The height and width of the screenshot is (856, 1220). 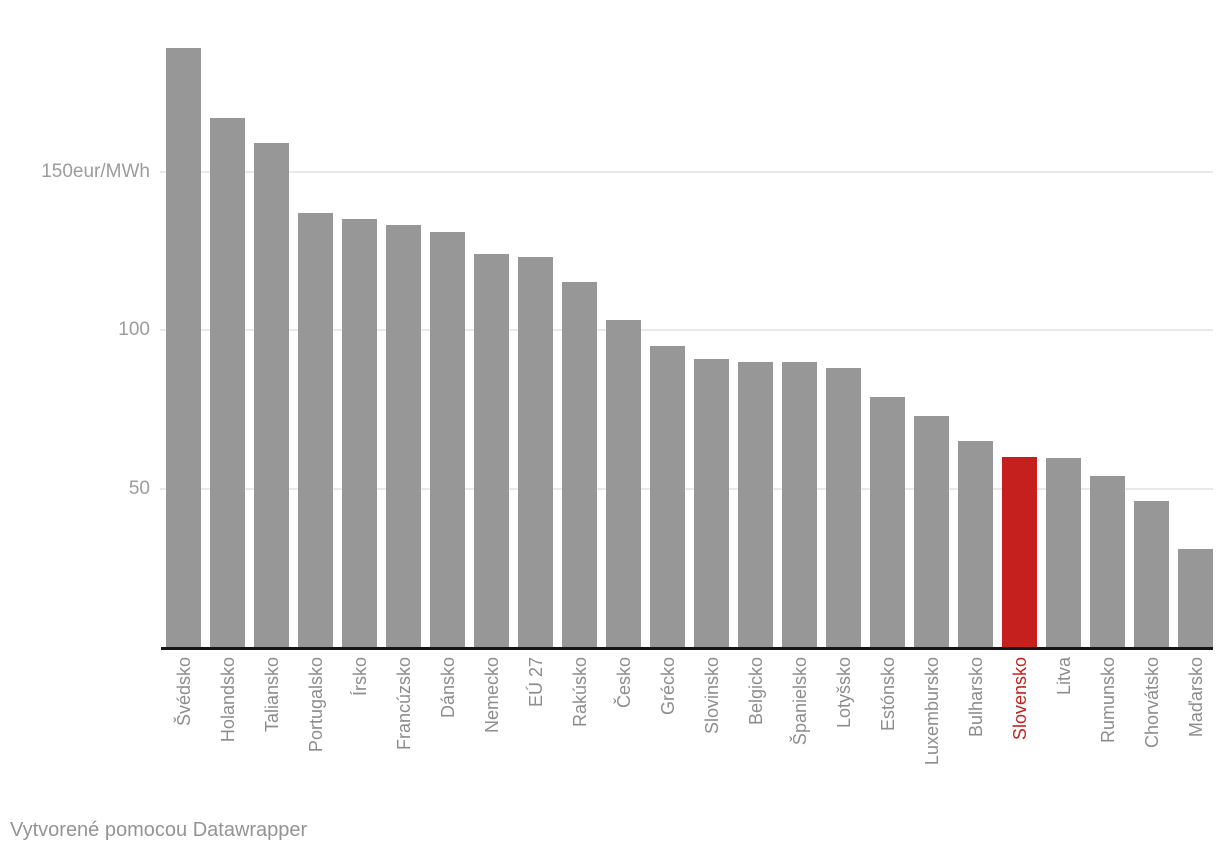 What do you see at coordinates (139, 488) in the screenshot?
I see `y-axis-tick-label: 50` at bounding box center [139, 488].